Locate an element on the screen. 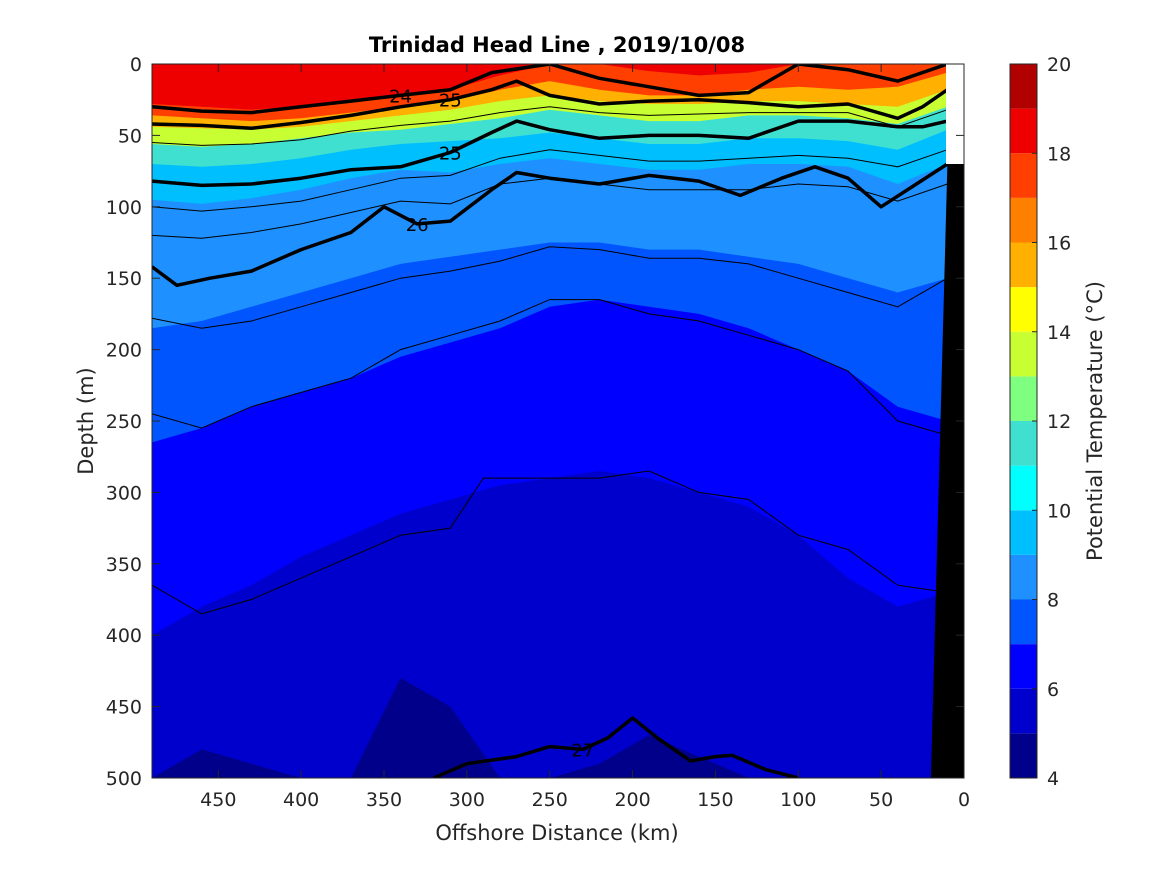 The image size is (1167, 875). x-tick-label: 400 is located at coordinates (301, 800).